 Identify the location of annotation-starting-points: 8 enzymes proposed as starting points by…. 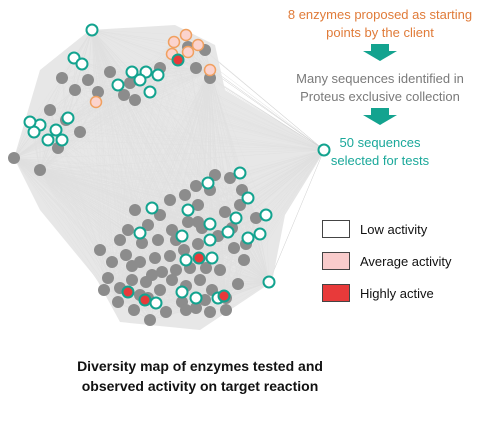
(380, 24).